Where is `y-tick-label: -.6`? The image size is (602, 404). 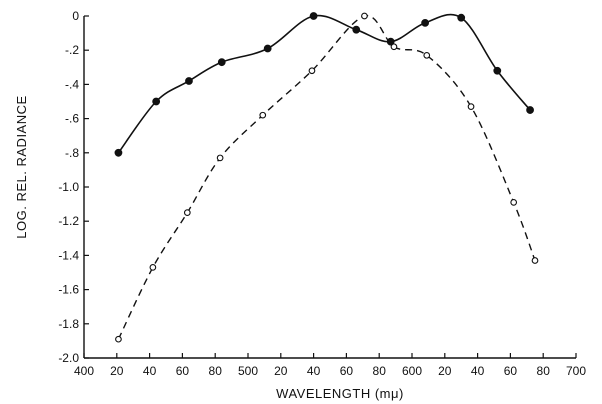 y-tick-label: -.6 is located at coordinates (72, 119).